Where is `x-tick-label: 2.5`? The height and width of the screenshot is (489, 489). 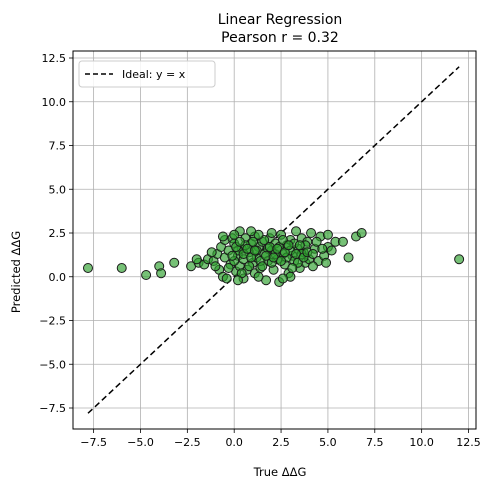
x-tick-label: 2.5 is located at coordinates (281, 442).